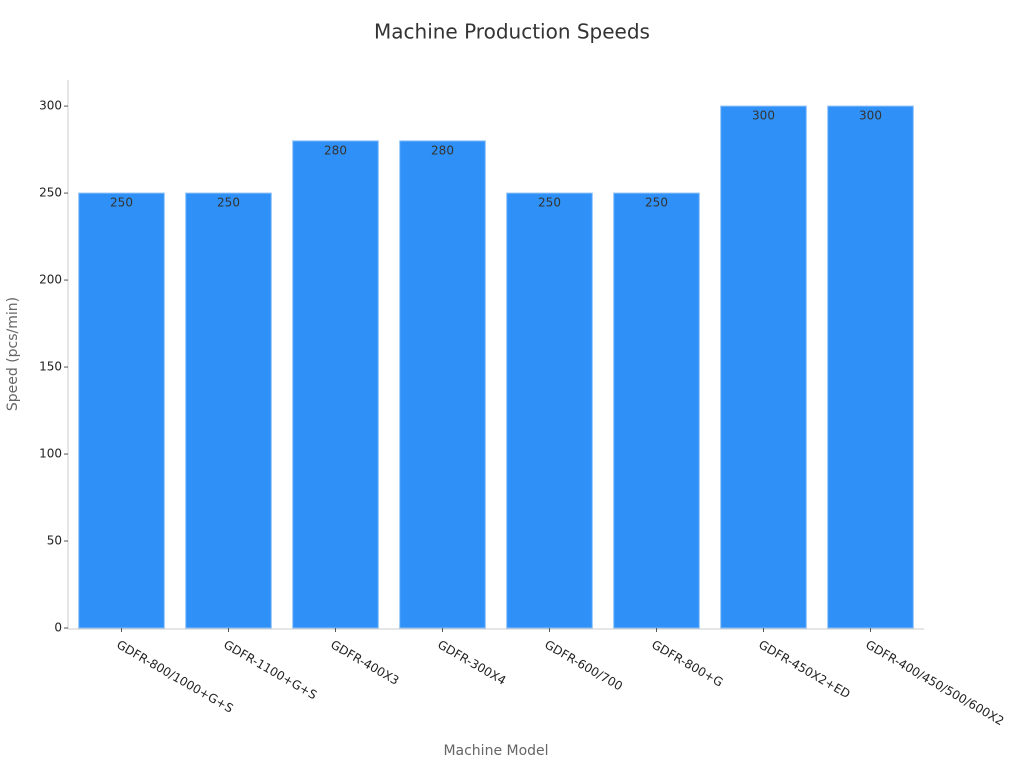 This screenshot has width=1024, height=768. Describe the element at coordinates (50, 280) in the screenshot. I see `y-tick-label: 200` at that location.